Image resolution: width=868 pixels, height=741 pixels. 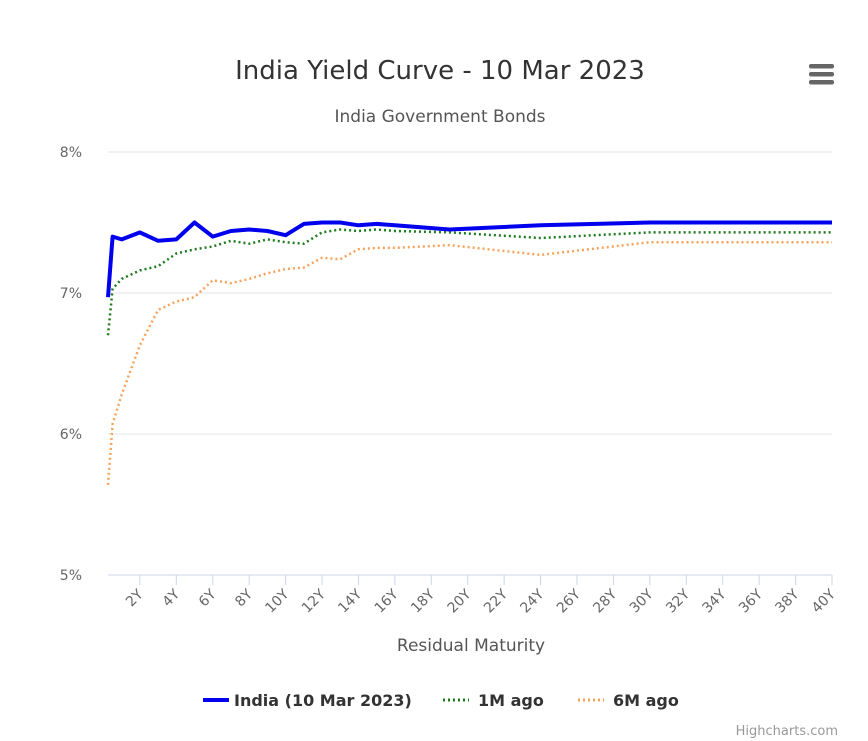 I want to click on chart-title: India Yield Curve - 10 Mar 2023, so click(x=440, y=71).